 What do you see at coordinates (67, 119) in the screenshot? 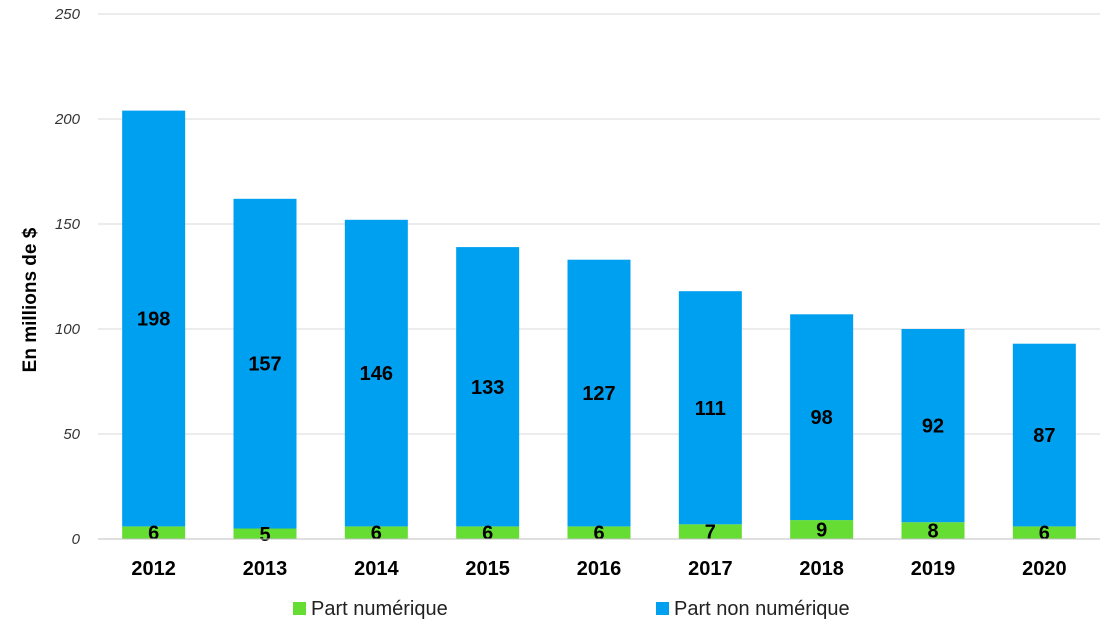
I see `y-tick-label: 200` at bounding box center [67, 119].